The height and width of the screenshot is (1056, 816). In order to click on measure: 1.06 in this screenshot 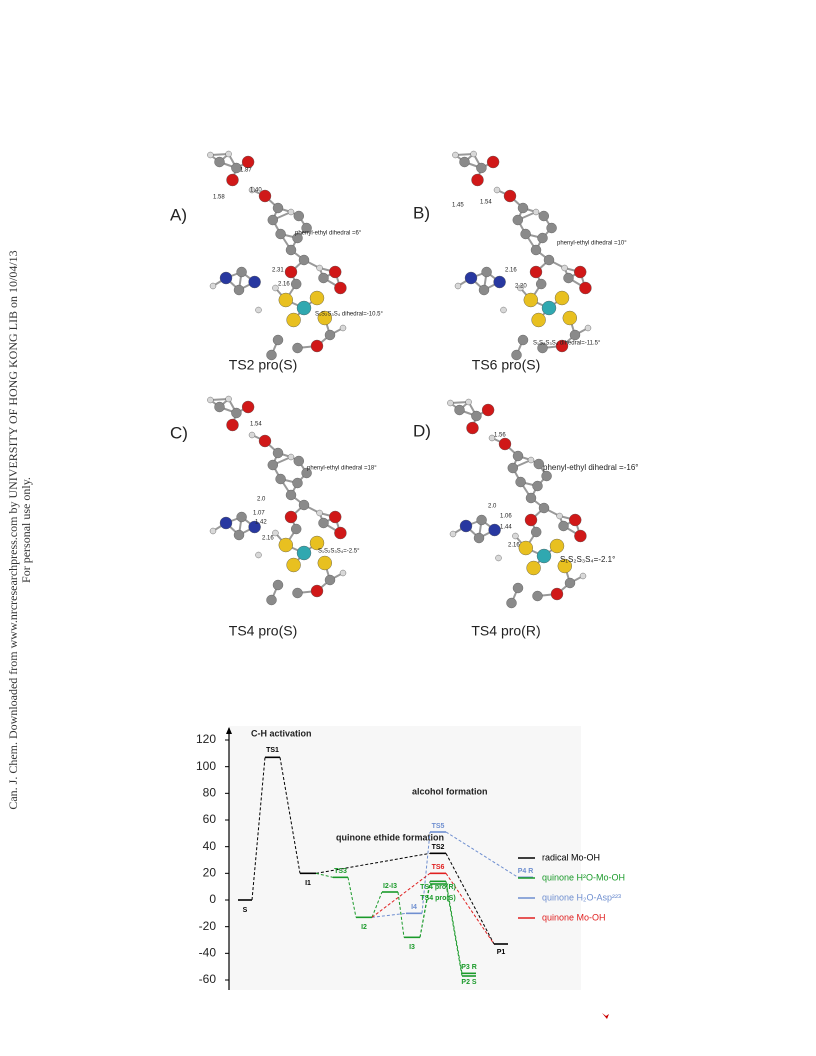, I will do `click(506, 517)`.